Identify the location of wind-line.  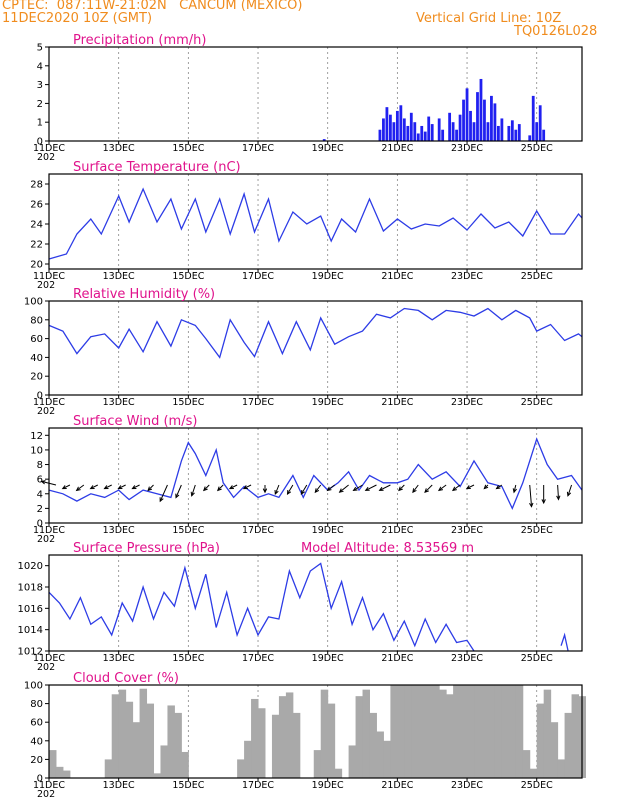
(315, 474).